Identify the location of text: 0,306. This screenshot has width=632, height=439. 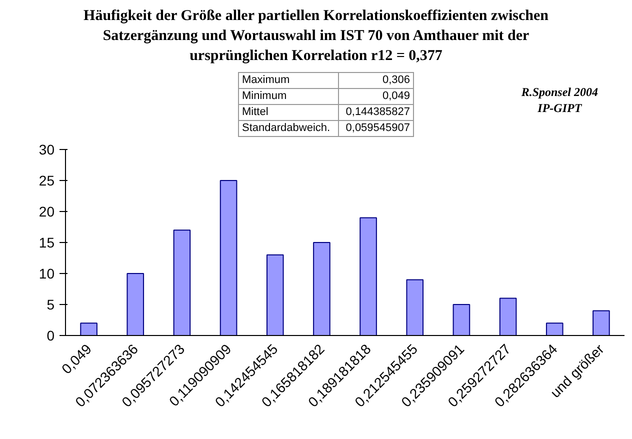
(376, 80).